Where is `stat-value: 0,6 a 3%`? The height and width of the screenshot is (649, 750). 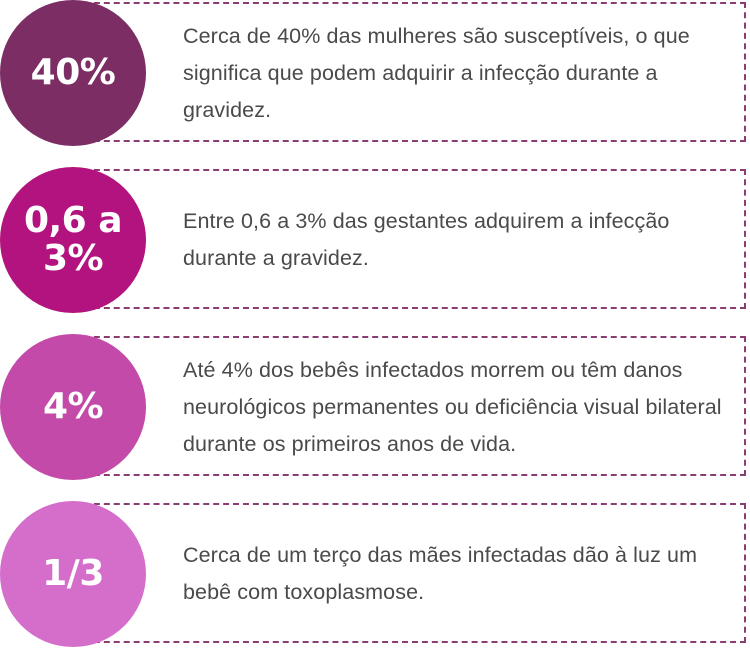
stat-value: 0,6 a 3% is located at coordinates (73, 240).